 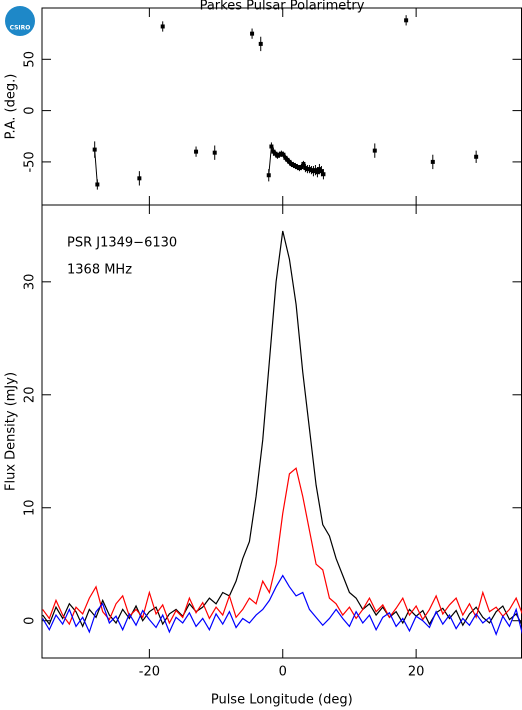 I want to click on chart-title: Parkes Pulsar Polarimetry, so click(x=282, y=7).